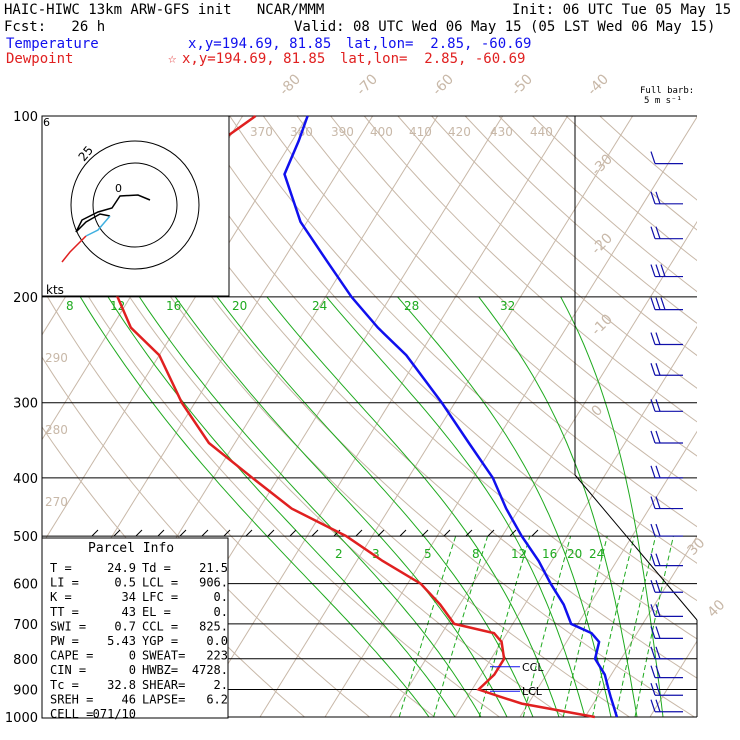 The width and height of the screenshot is (740, 740). I want to click on hodograph-ring-outer, so click(135, 205).